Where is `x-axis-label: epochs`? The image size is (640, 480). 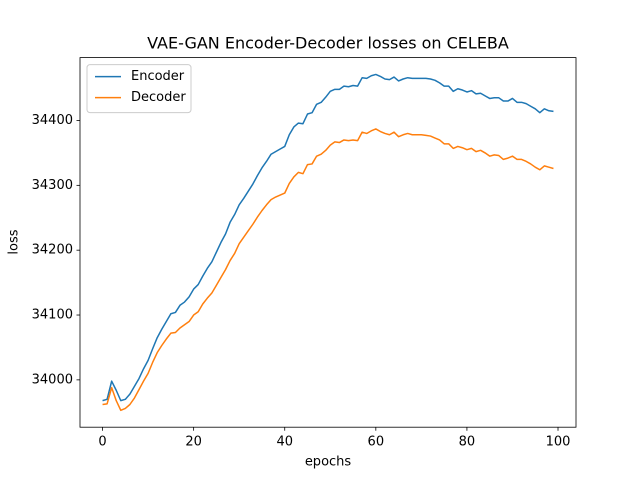
x-axis-label: epochs is located at coordinates (328, 462).